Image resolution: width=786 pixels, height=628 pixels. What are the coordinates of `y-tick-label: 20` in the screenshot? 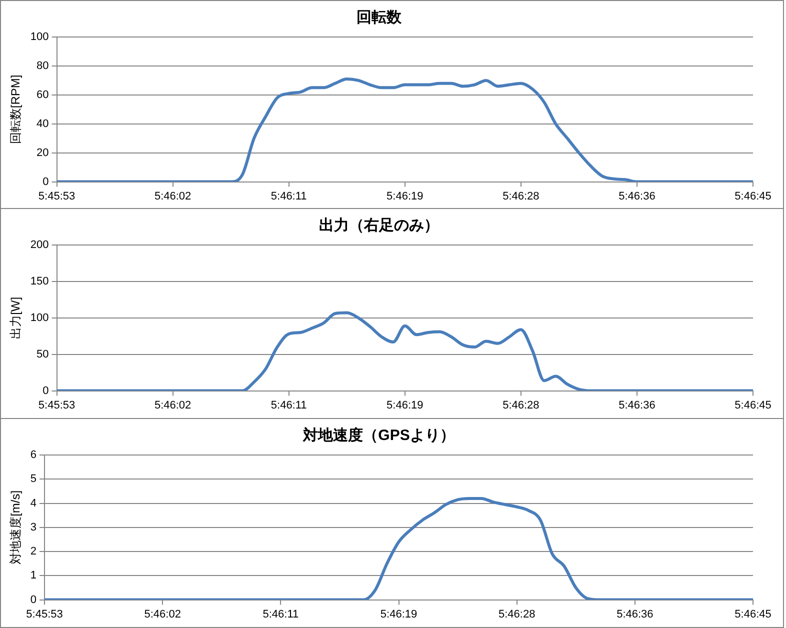 It's located at (42, 152).